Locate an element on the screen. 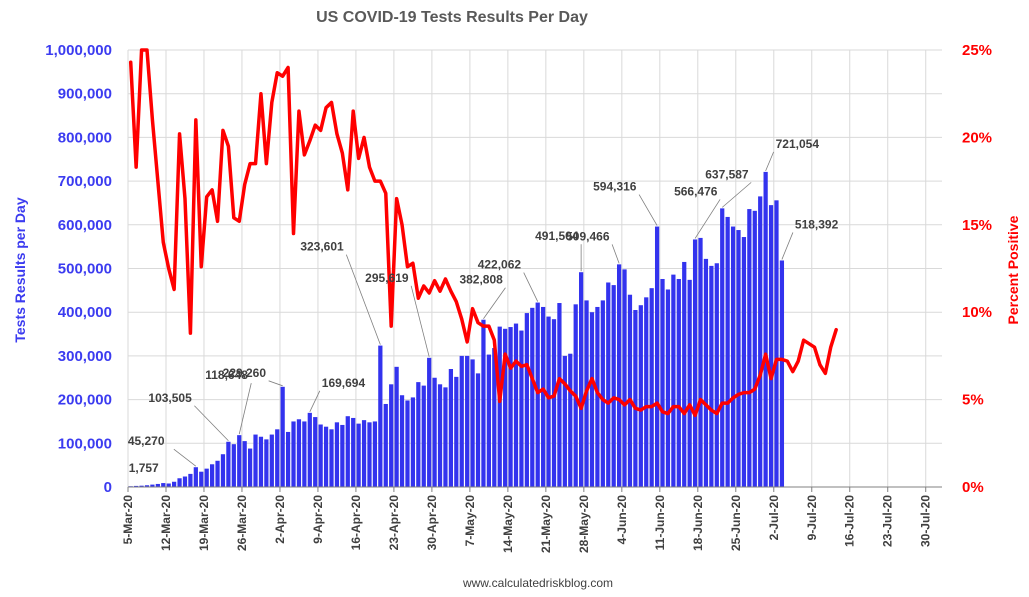 The image size is (1029, 597). chart-title: US COVID-19 Tests Results Per Day is located at coordinates (452, 17).